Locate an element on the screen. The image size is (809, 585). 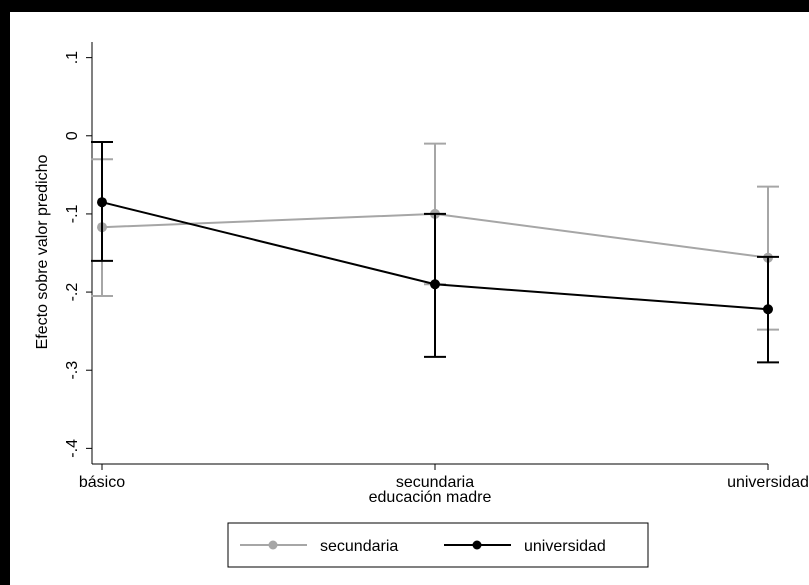
x-ticks: básico secundaria universidad is located at coordinates (444, 477).